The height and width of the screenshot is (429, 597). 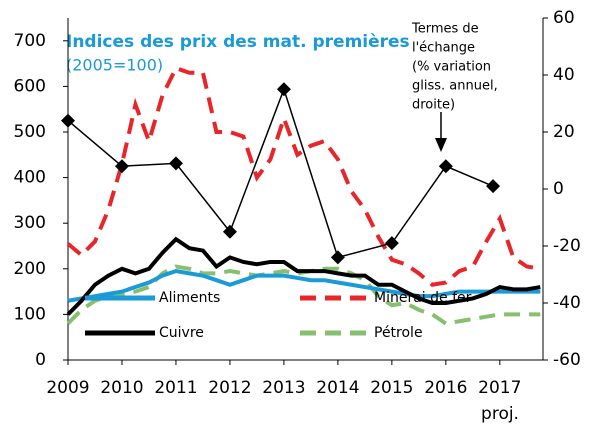 I want to click on legend-label: Cuivre, so click(x=181, y=333).